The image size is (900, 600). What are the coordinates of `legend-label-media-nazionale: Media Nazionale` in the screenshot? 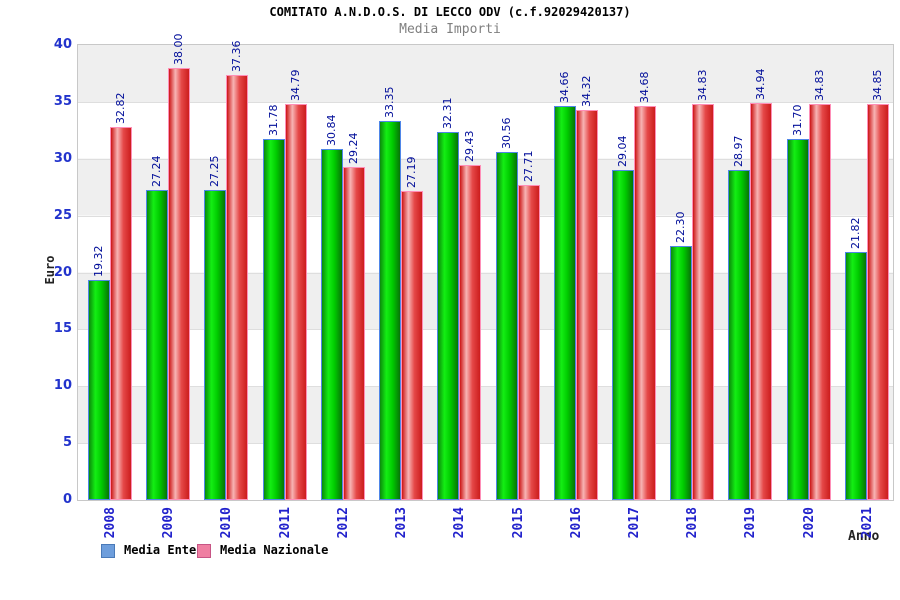 It's located at (274, 550).